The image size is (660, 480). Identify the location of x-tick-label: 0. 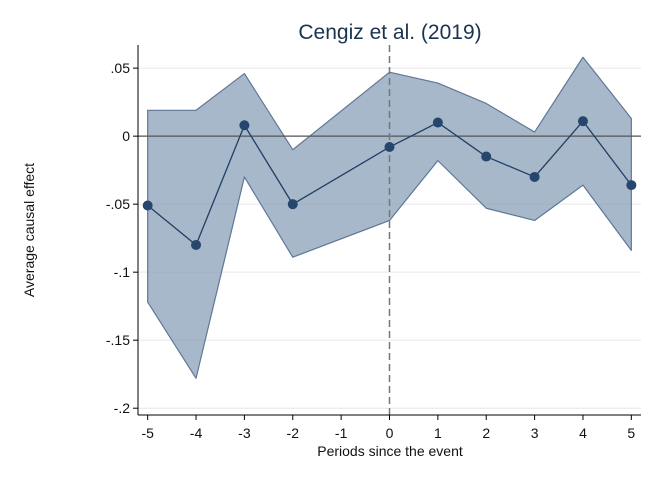
(390, 433).